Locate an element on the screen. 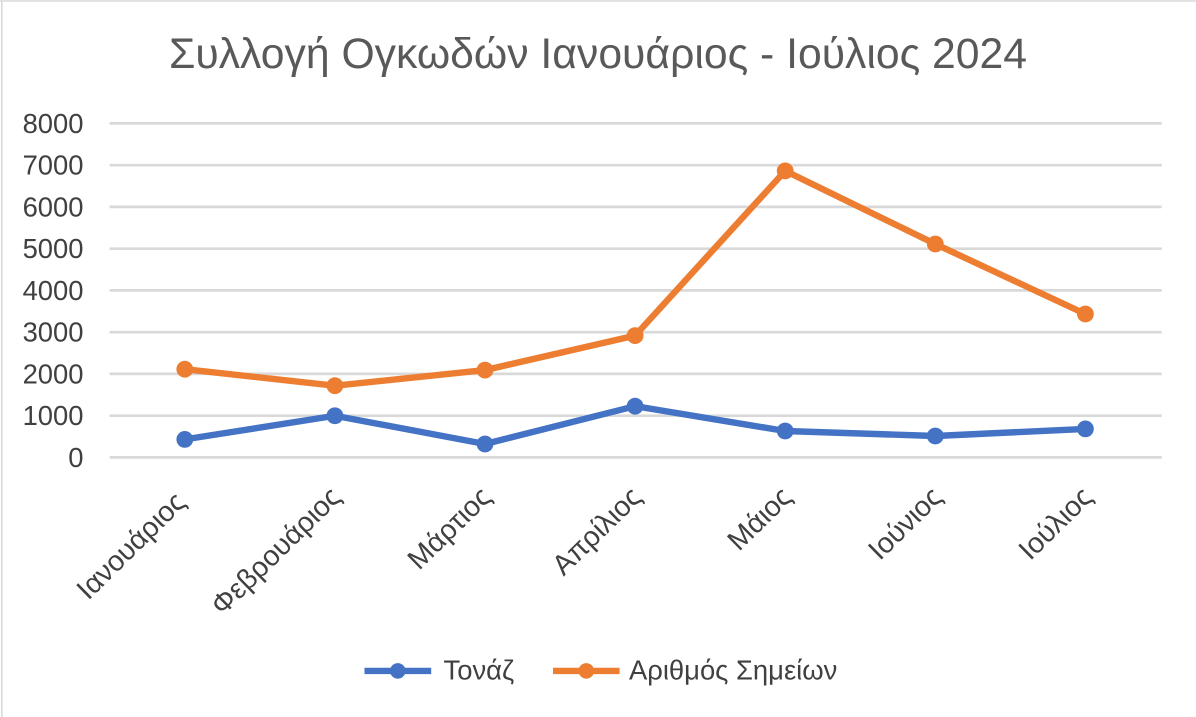 The height and width of the screenshot is (717, 1196). svg-text: 3000 is located at coordinates (53, 332).